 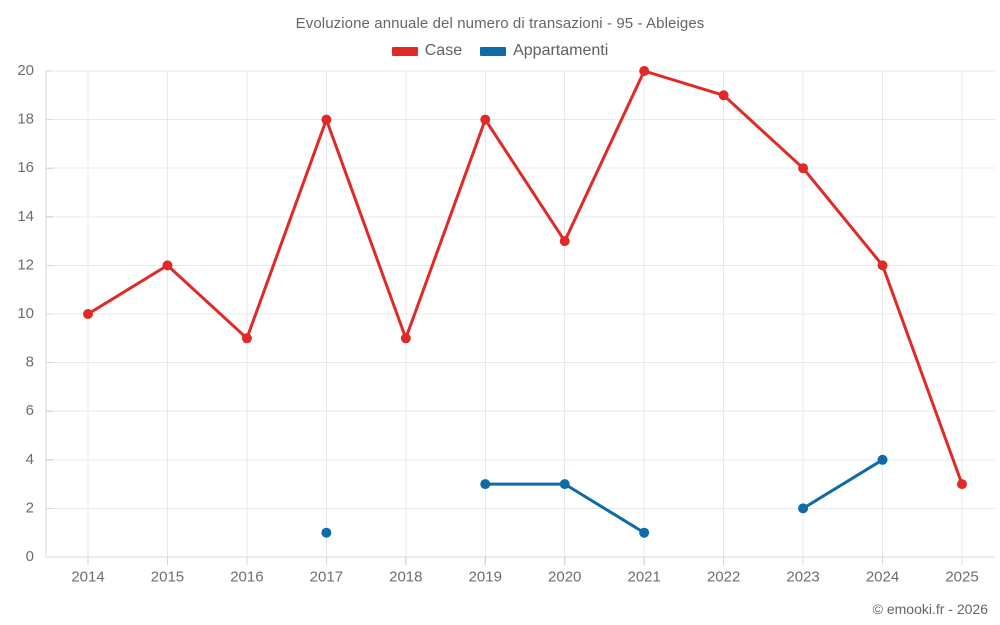 I want to click on series-line, so click(x=843, y=484).